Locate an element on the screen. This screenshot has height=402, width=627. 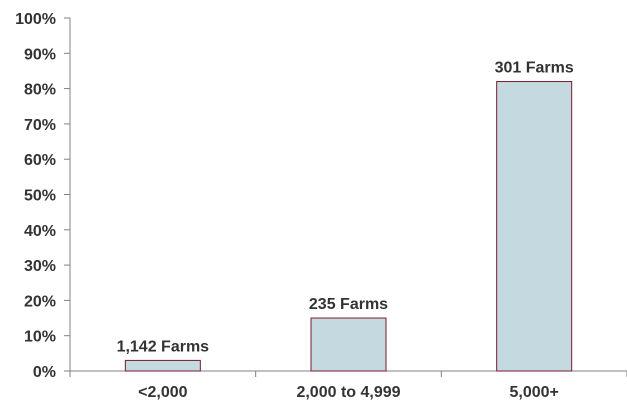
x-axis: <2,000 2,000 to 4,999 5,000+ is located at coordinates (348, 385).